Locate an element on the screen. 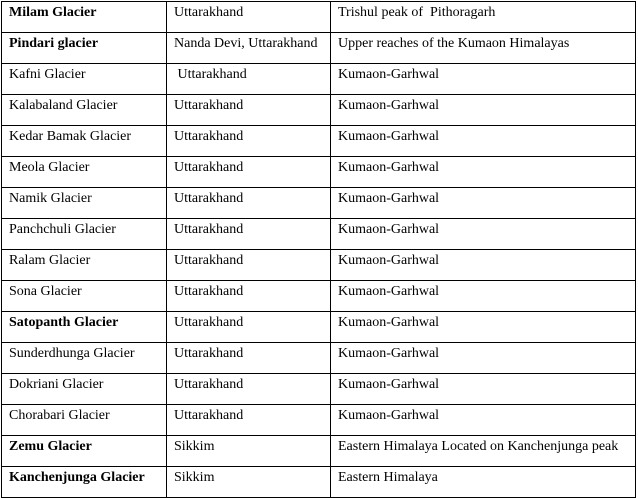 The image size is (638, 498). glacier-name: Kanchenjunga Glacier is located at coordinates (84, 482).